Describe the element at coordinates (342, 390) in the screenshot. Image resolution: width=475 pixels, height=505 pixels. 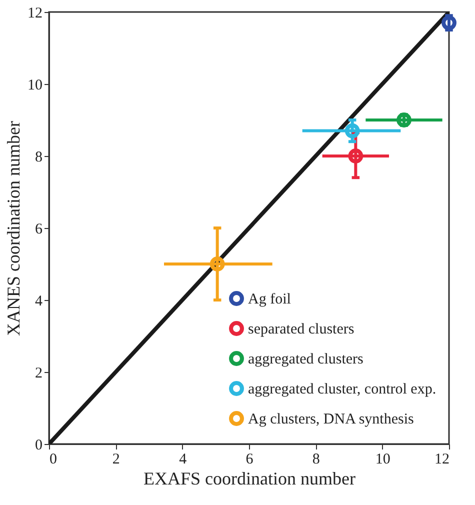
I see `legend-label: aggregated cluster, control exp.` at that location.